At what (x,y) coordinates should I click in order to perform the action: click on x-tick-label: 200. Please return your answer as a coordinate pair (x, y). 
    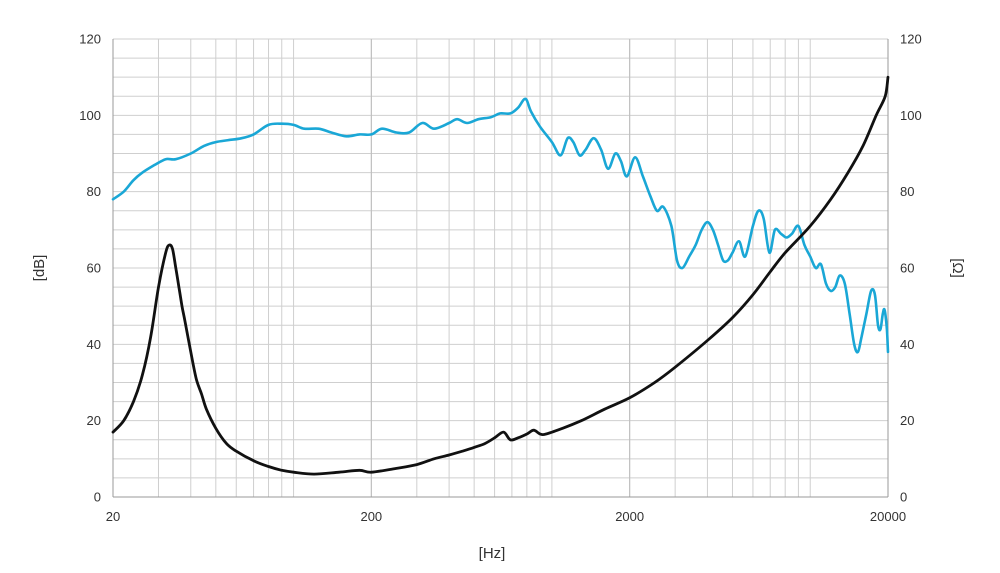
    Looking at the image, I should click on (371, 516).